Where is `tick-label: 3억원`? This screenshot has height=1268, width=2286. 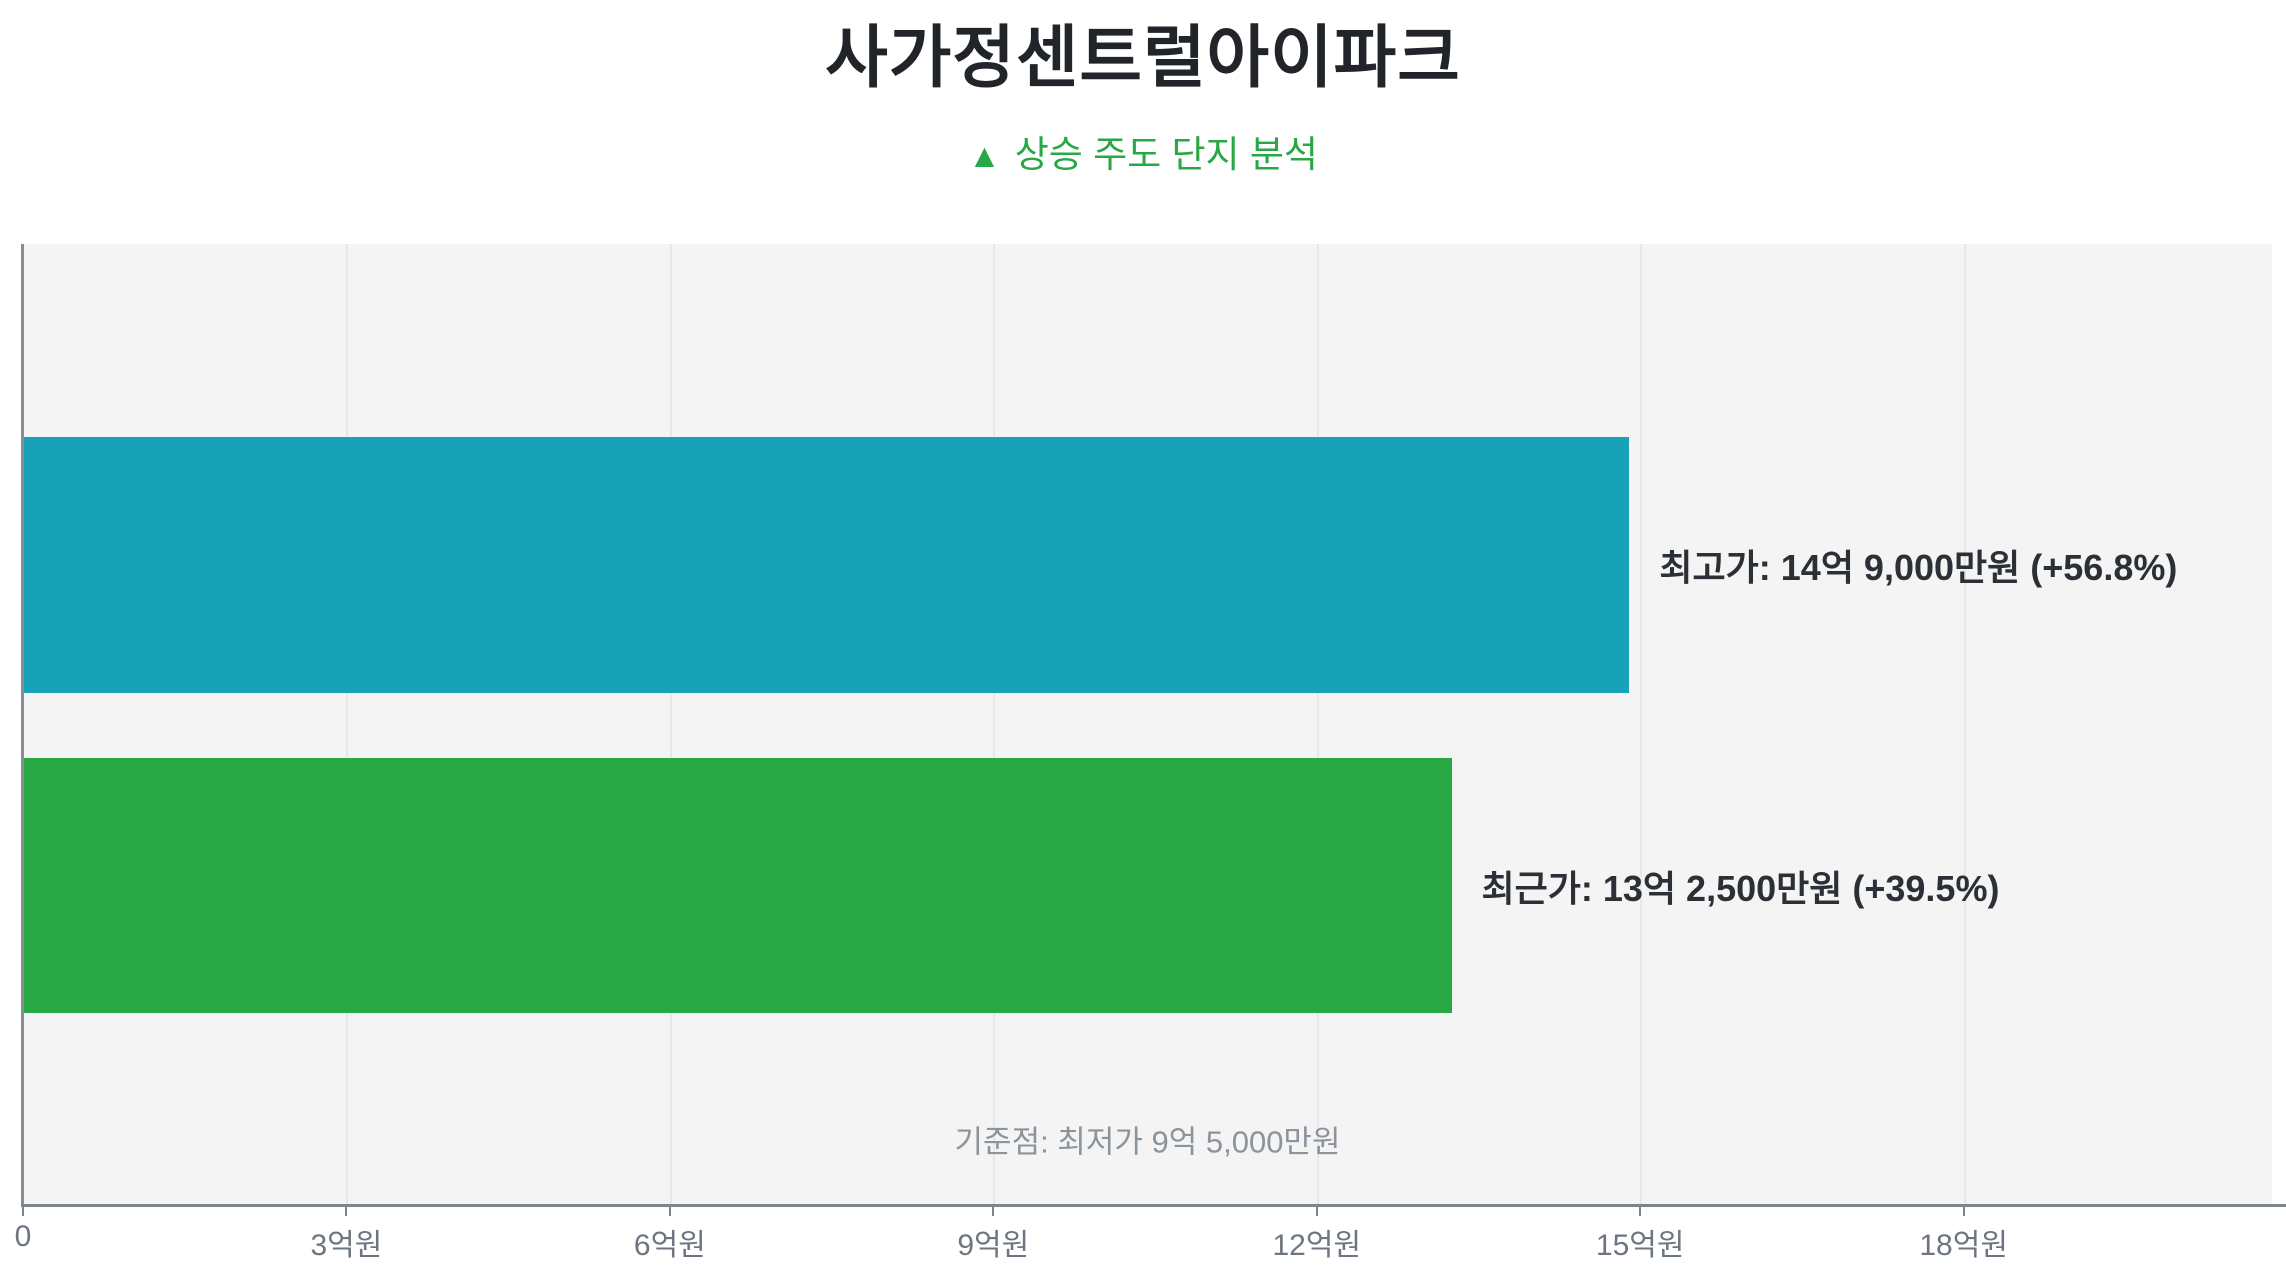
tick-label: 3억원 is located at coordinates (346, 1245).